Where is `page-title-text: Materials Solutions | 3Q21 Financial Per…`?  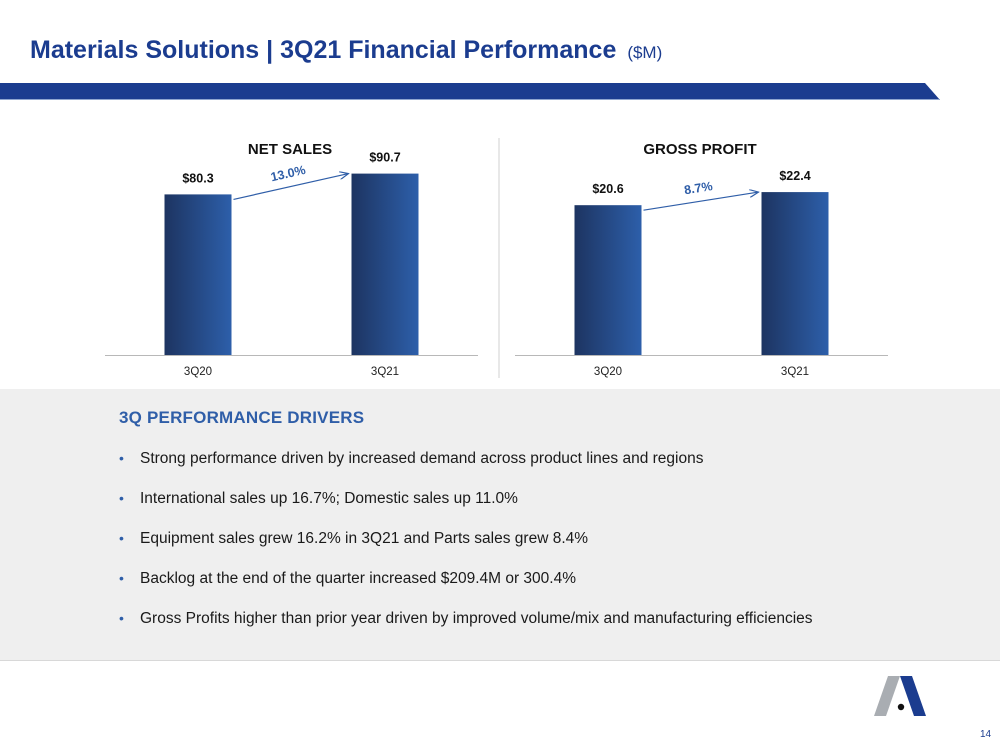 page-title-text: Materials Solutions | 3Q21 Financial Per… is located at coordinates (323, 50).